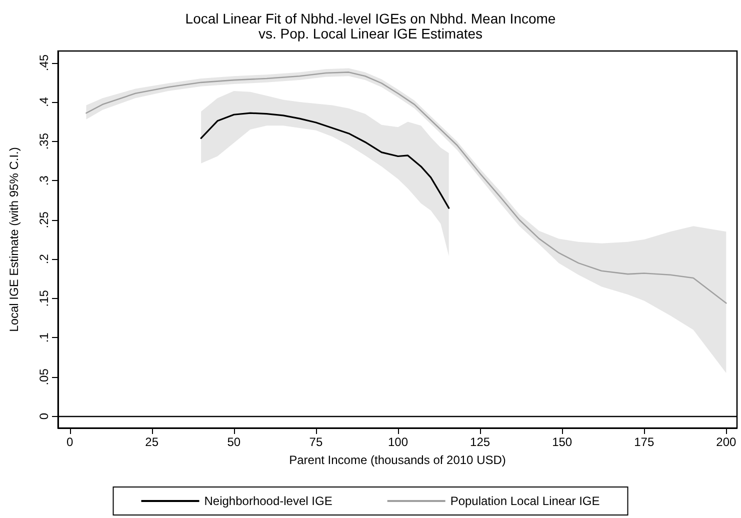  What do you see at coordinates (316, 442) in the screenshot?
I see `x-tick-label: 75` at bounding box center [316, 442].